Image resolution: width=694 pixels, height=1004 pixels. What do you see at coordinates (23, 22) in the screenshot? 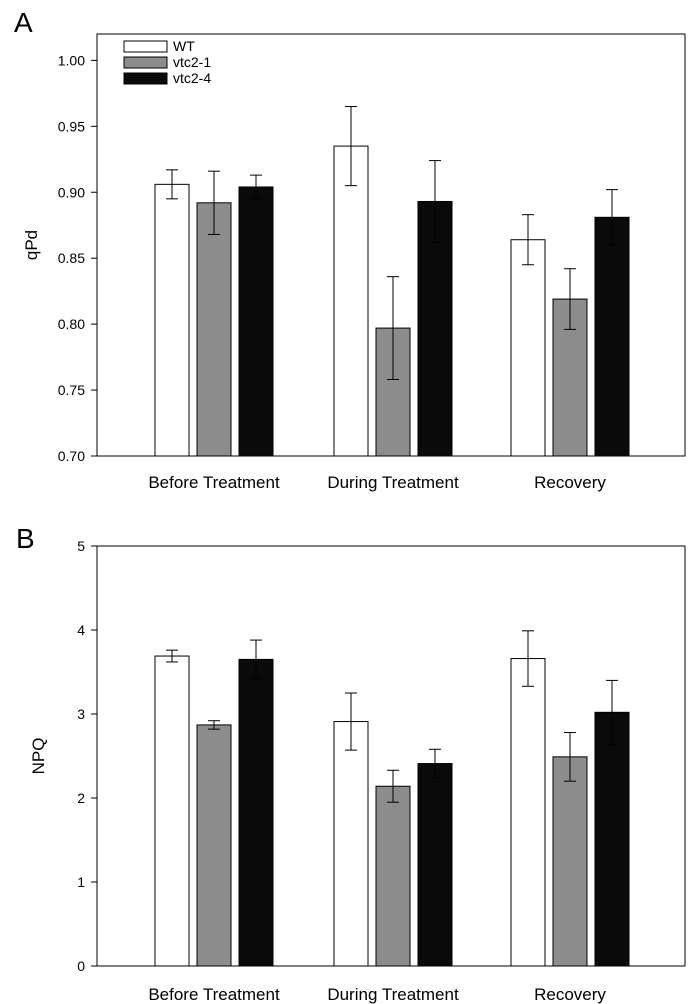
I see `panel-label: A` at bounding box center [23, 22].